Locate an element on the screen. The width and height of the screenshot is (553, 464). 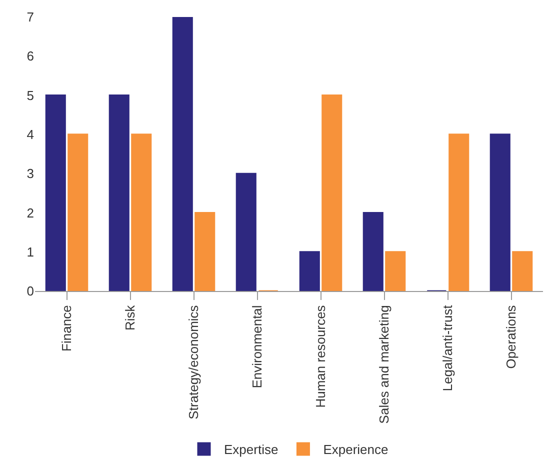
x-tick-label: Human resources is located at coordinates (320, 356).